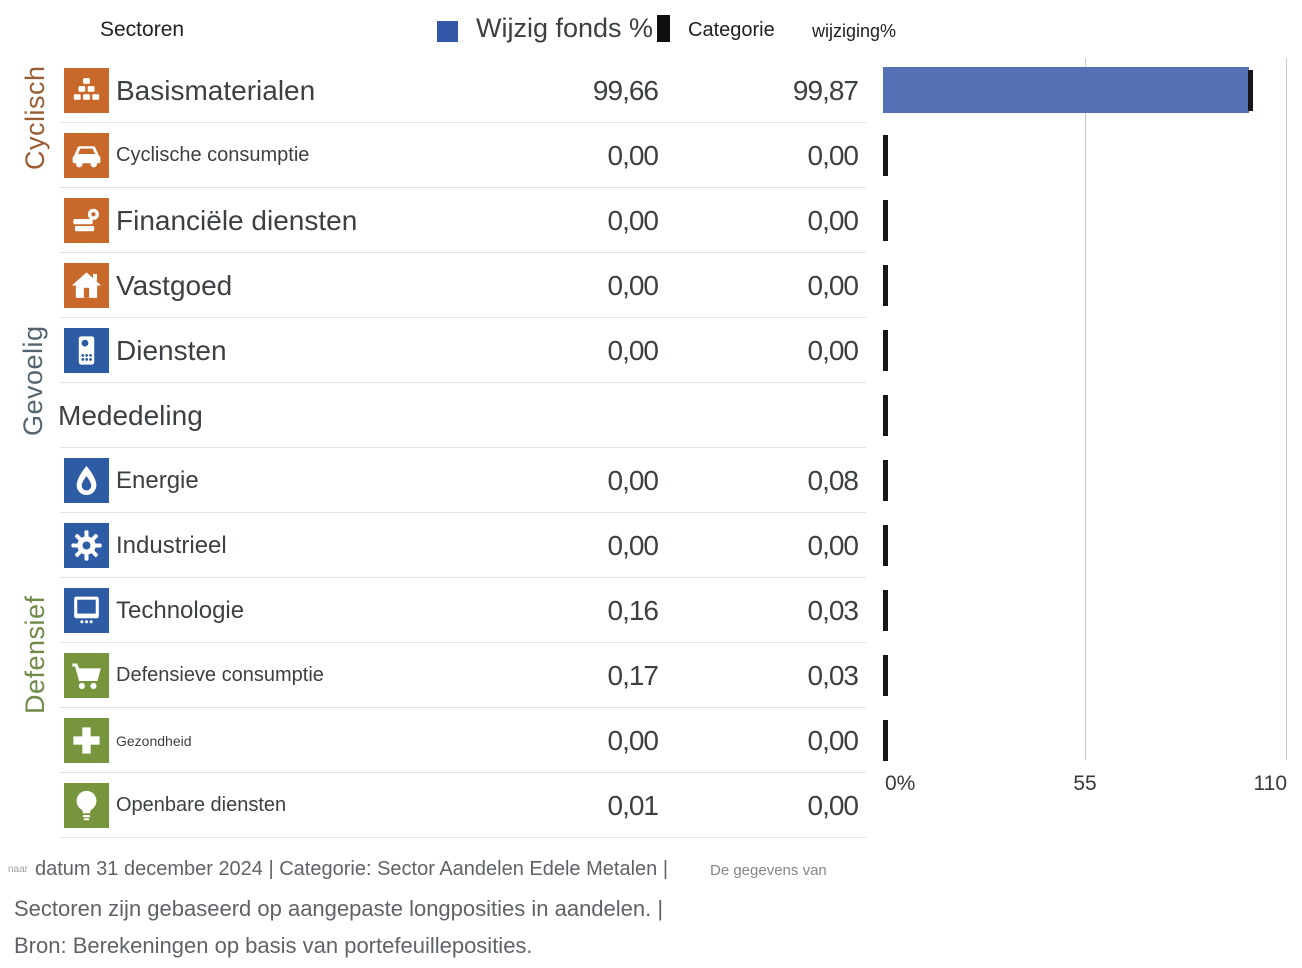 This screenshot has height=968, width=1302. I want to click on sector-label: Vastgoed, so click(174, 285).